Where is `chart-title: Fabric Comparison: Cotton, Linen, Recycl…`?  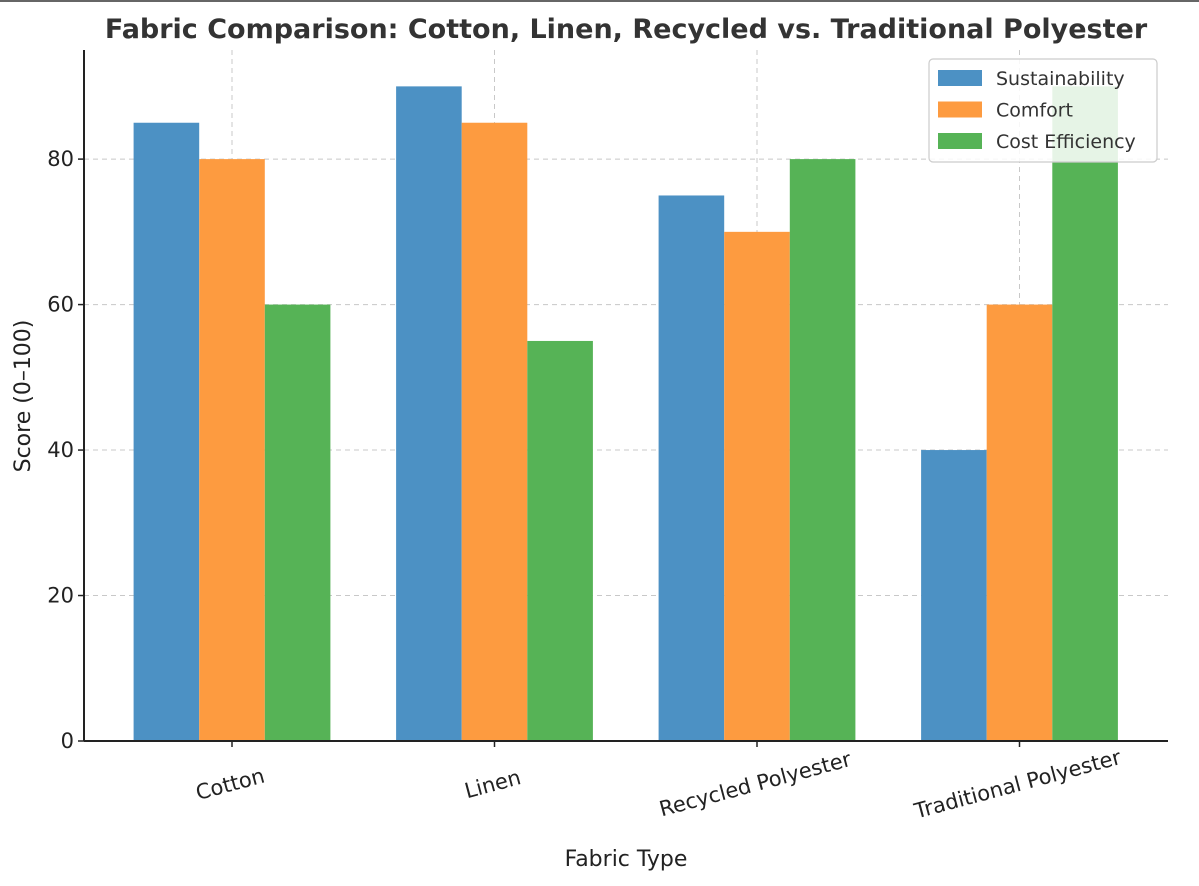
chart-title: Fabric Comparison: Cotton, Linen, Recycl… is located at coordinates (626, 29).